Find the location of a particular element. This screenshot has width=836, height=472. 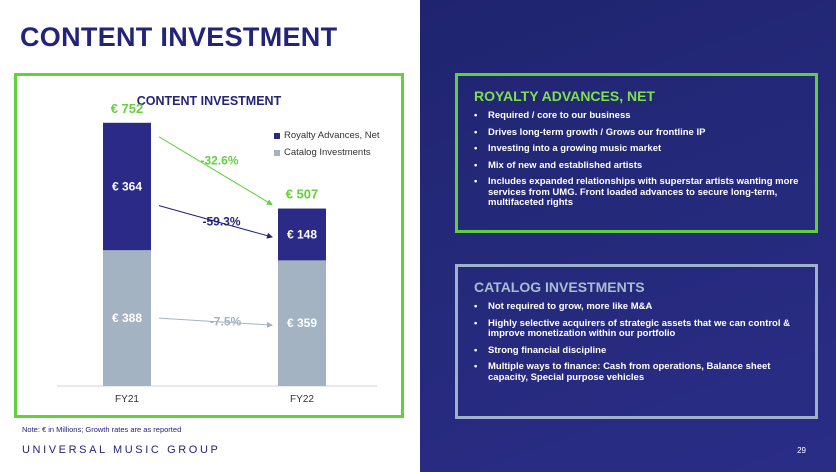

list-item: Investing into a growing music market is located at coordinates (636, 149).